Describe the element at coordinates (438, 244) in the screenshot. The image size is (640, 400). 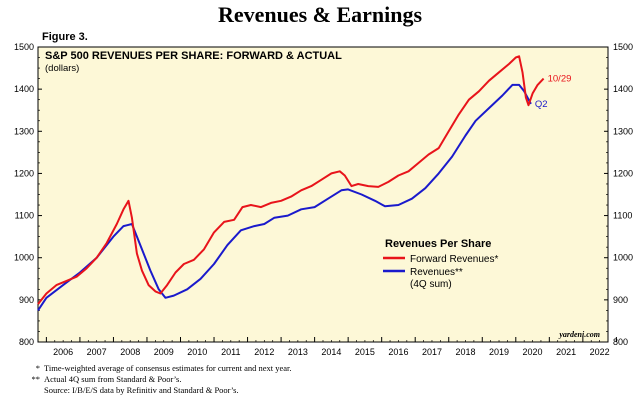
I see `legend-title: Revenues Per Share` at that location.